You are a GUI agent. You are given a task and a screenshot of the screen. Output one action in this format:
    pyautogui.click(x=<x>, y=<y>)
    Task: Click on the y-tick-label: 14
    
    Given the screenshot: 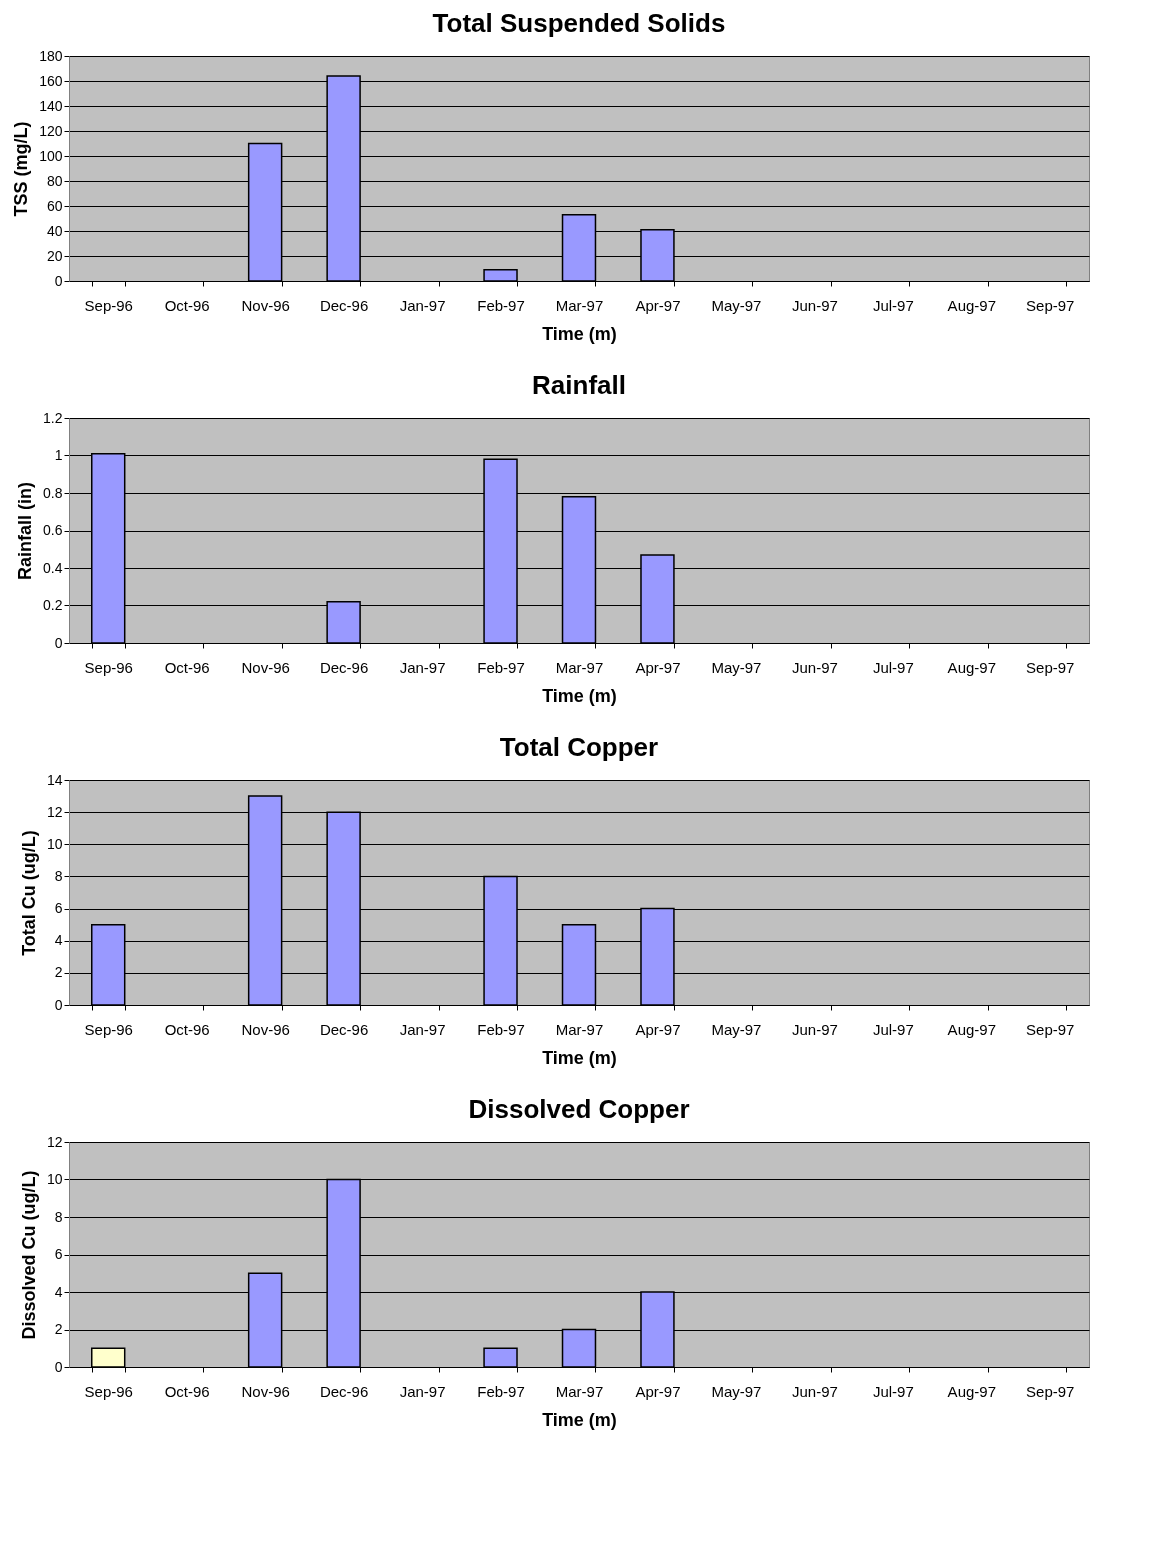 What is the action you would take?
    pyautogui.click(x=54, y=779)
    